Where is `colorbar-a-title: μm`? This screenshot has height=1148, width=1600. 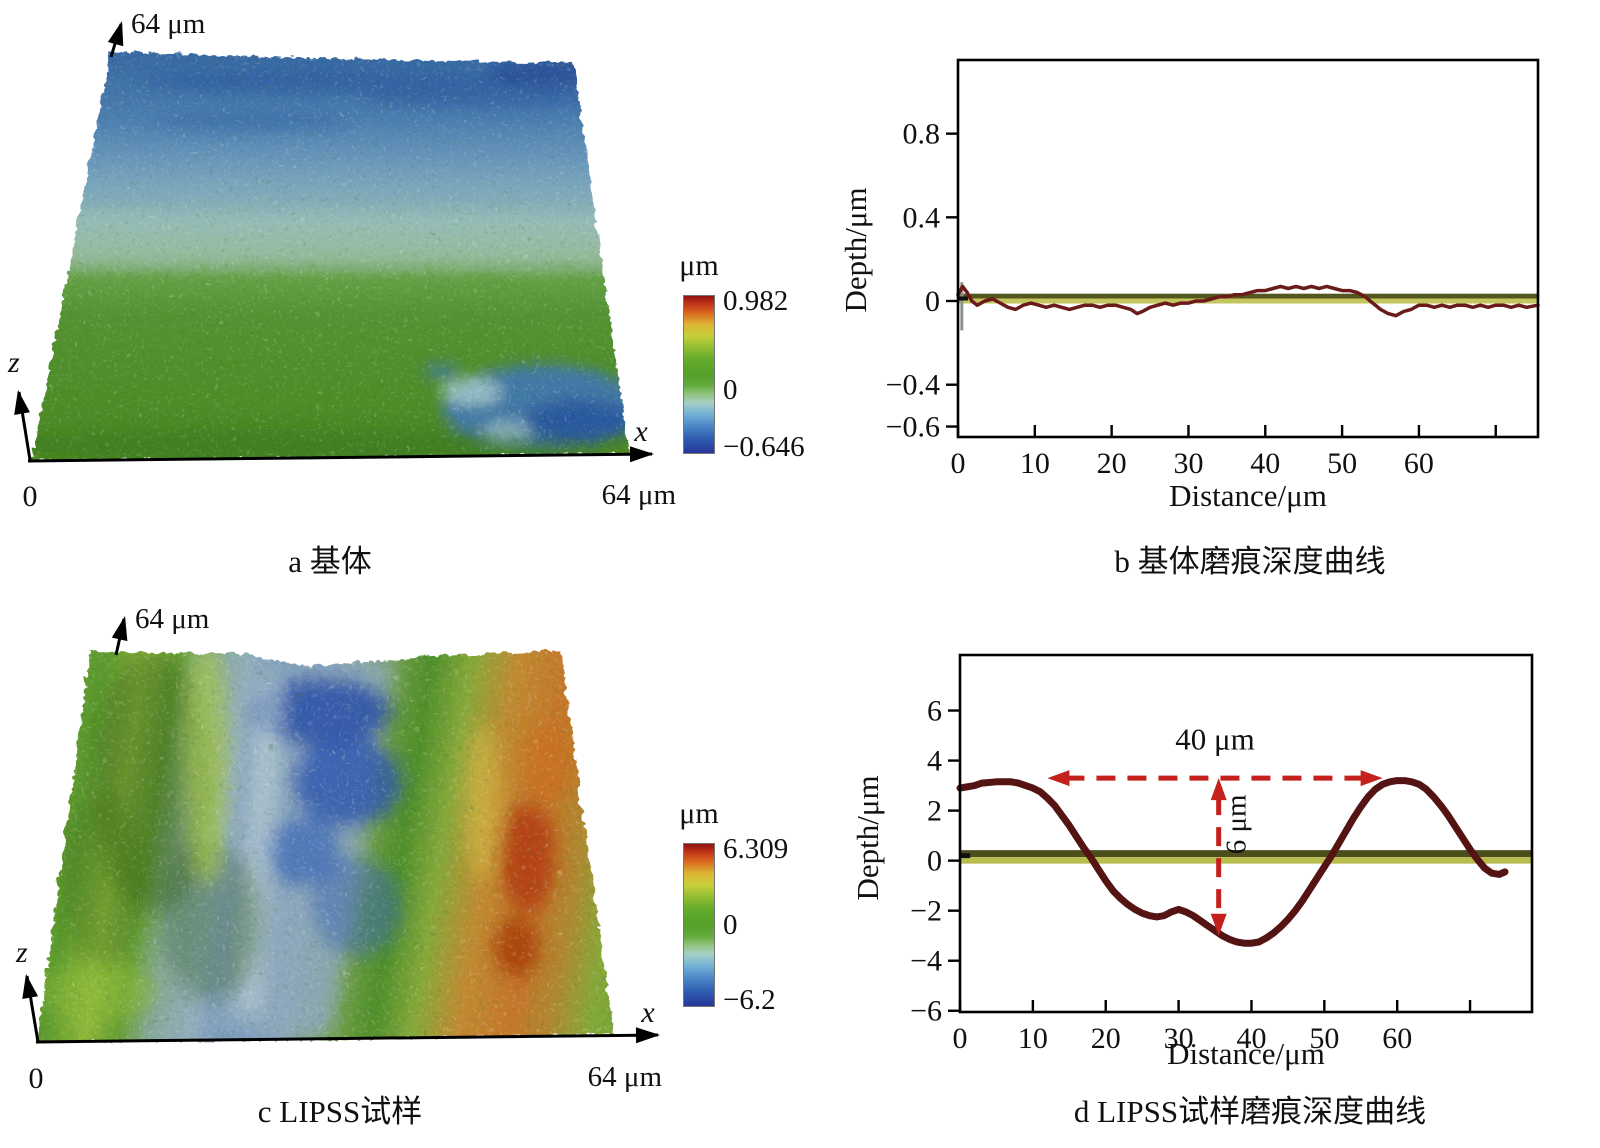
colorbar-a-title: μm is located at coordinates (699, 265).